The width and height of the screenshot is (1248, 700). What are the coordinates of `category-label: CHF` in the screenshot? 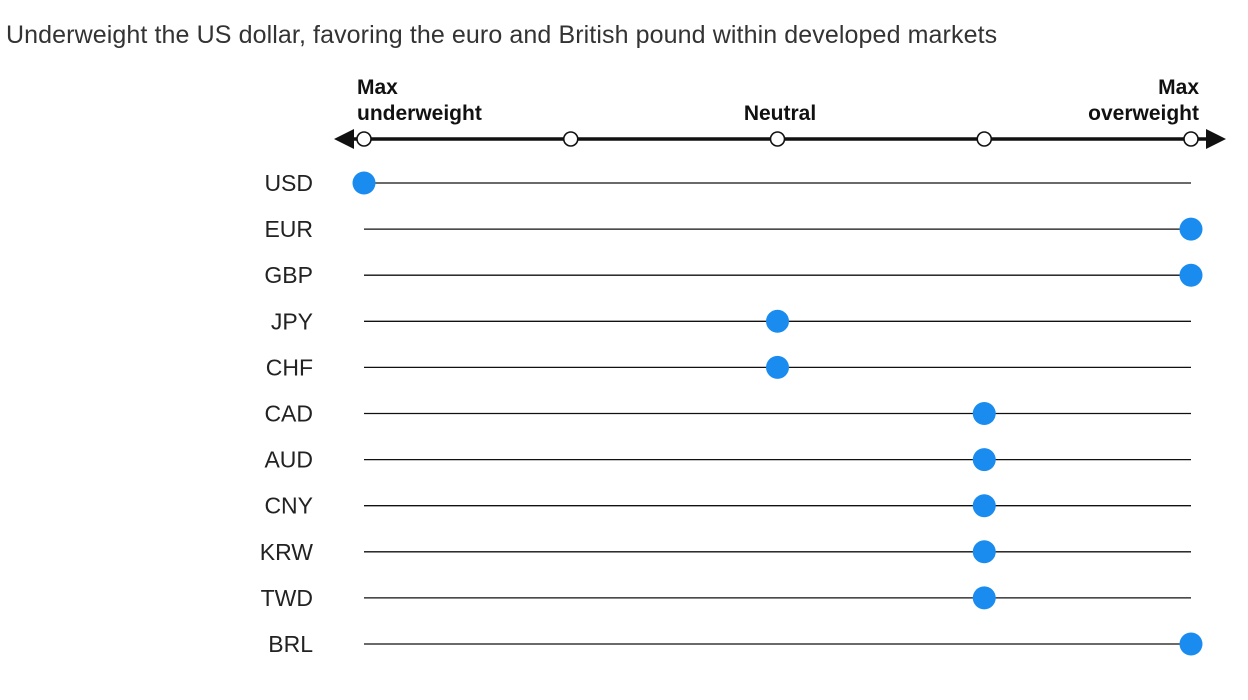 It's located at (289, 367).